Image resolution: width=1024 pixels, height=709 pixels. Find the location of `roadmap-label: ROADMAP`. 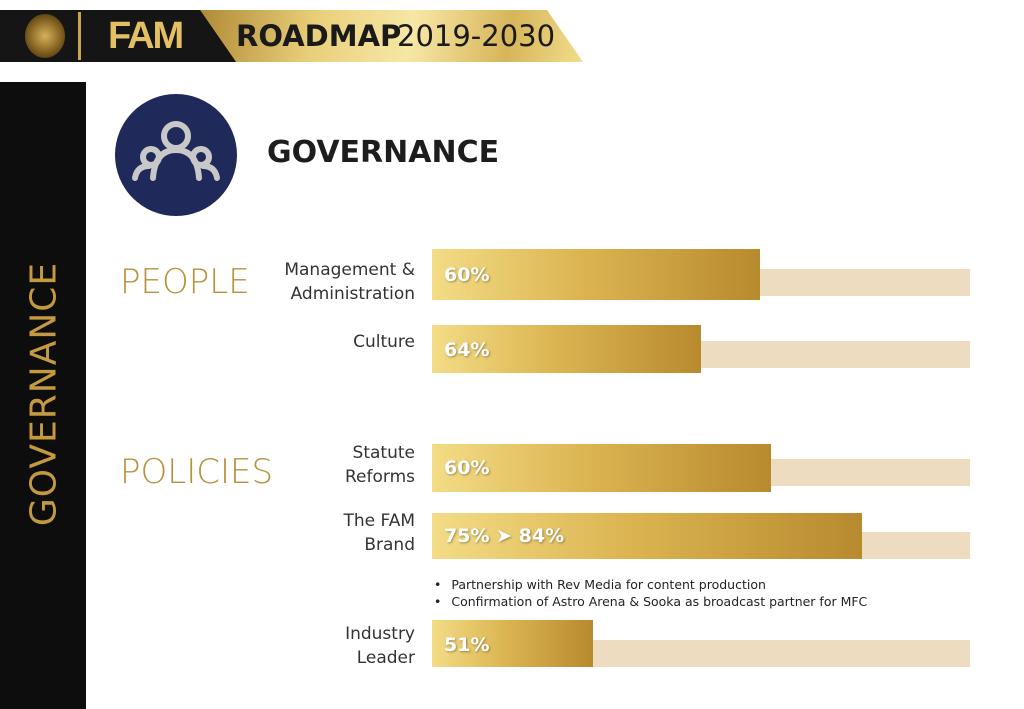

roadmap-label: ROADMAP is located at coordinates (319, 36).